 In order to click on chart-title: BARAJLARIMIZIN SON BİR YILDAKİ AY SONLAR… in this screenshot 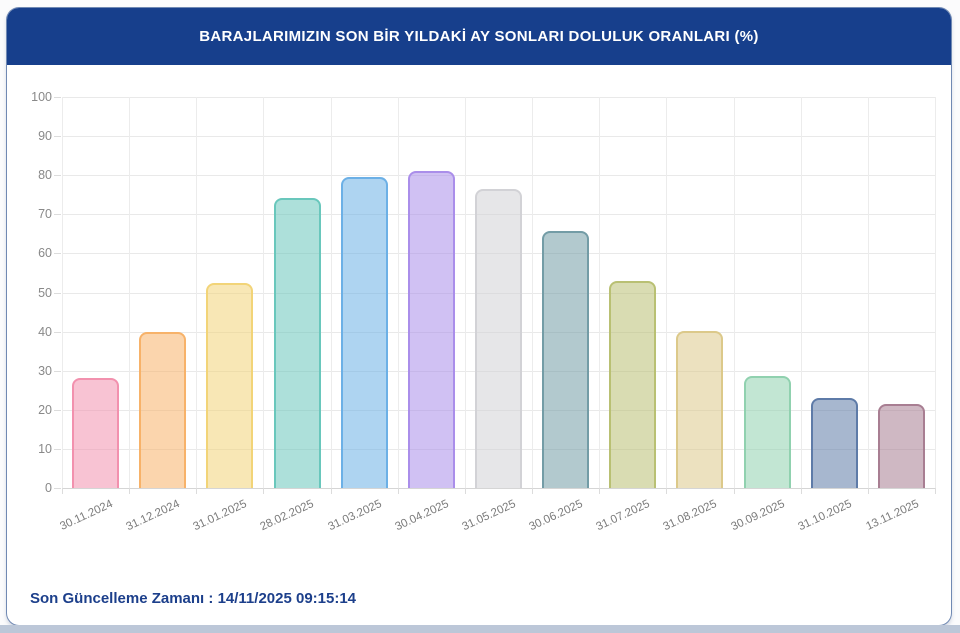, I will do `click(479, 36)`.